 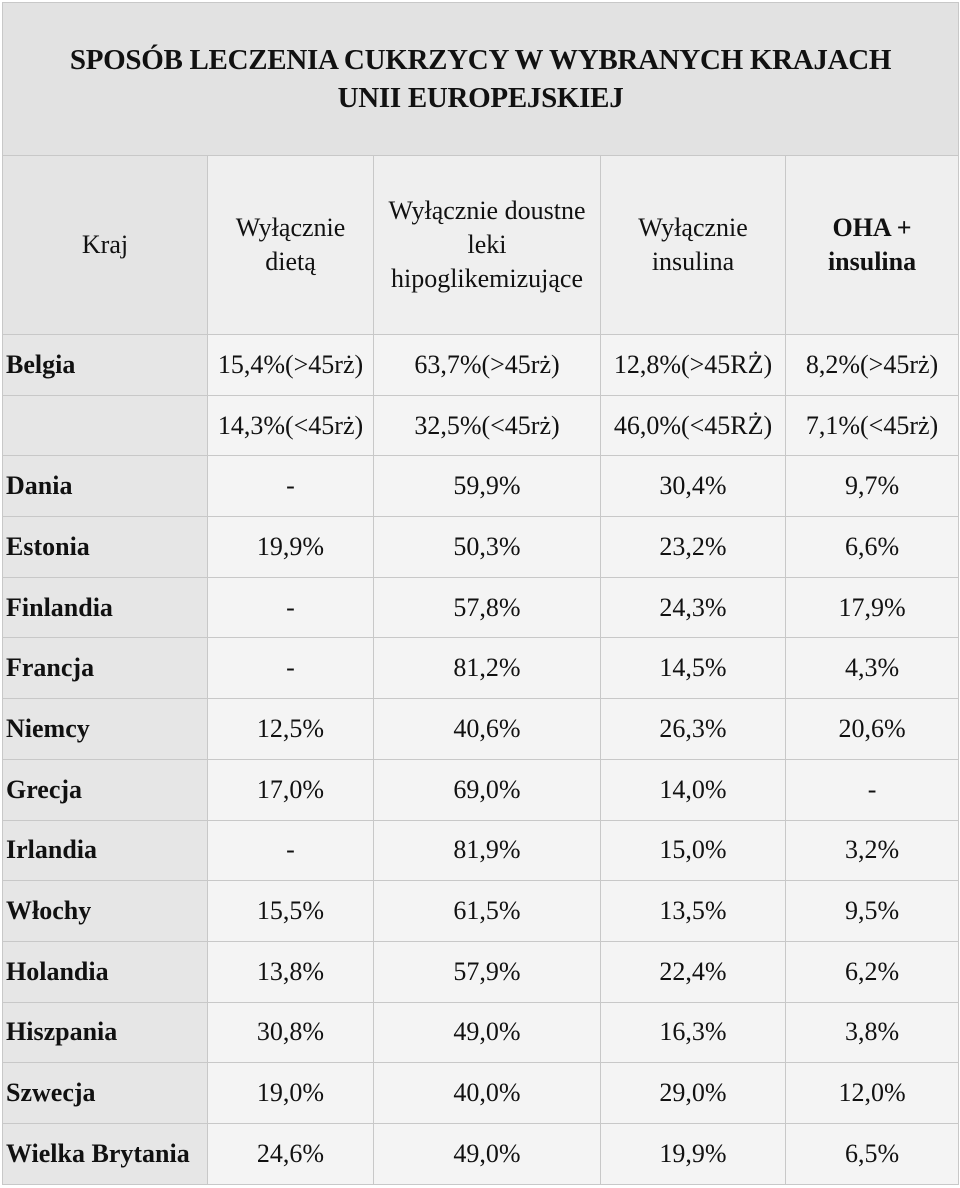 I want to click on table-row: Irlandia -81,9% 15,0% 3,2%, so click(x=481, y=850).